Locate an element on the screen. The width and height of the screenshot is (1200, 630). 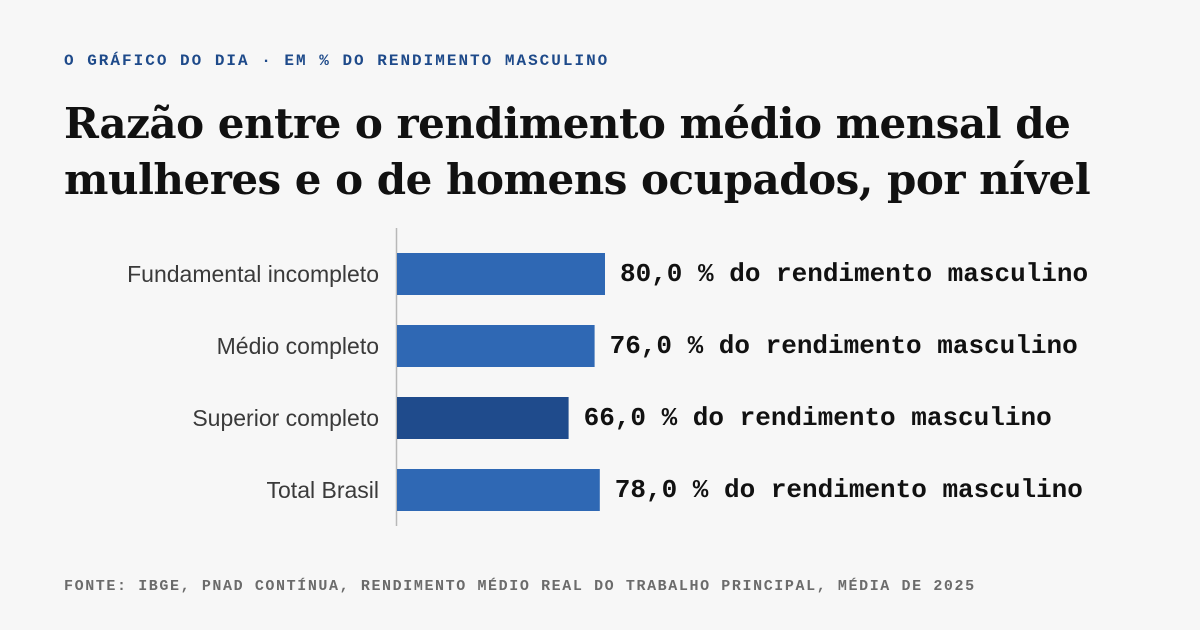
category-label-3: Total Brasil is located at coordinates (323, 490).